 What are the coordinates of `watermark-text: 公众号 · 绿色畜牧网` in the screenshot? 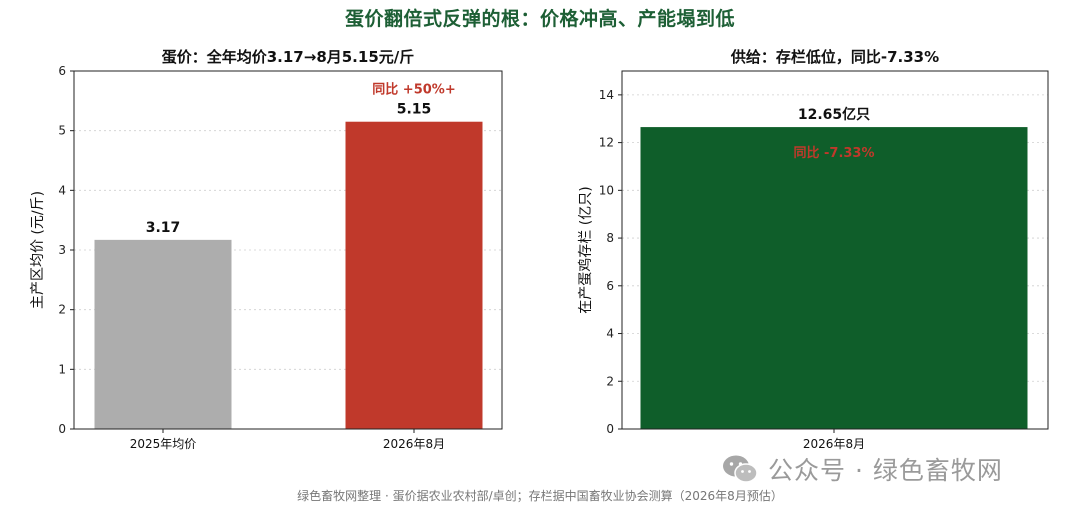 It's located at (885, 470).